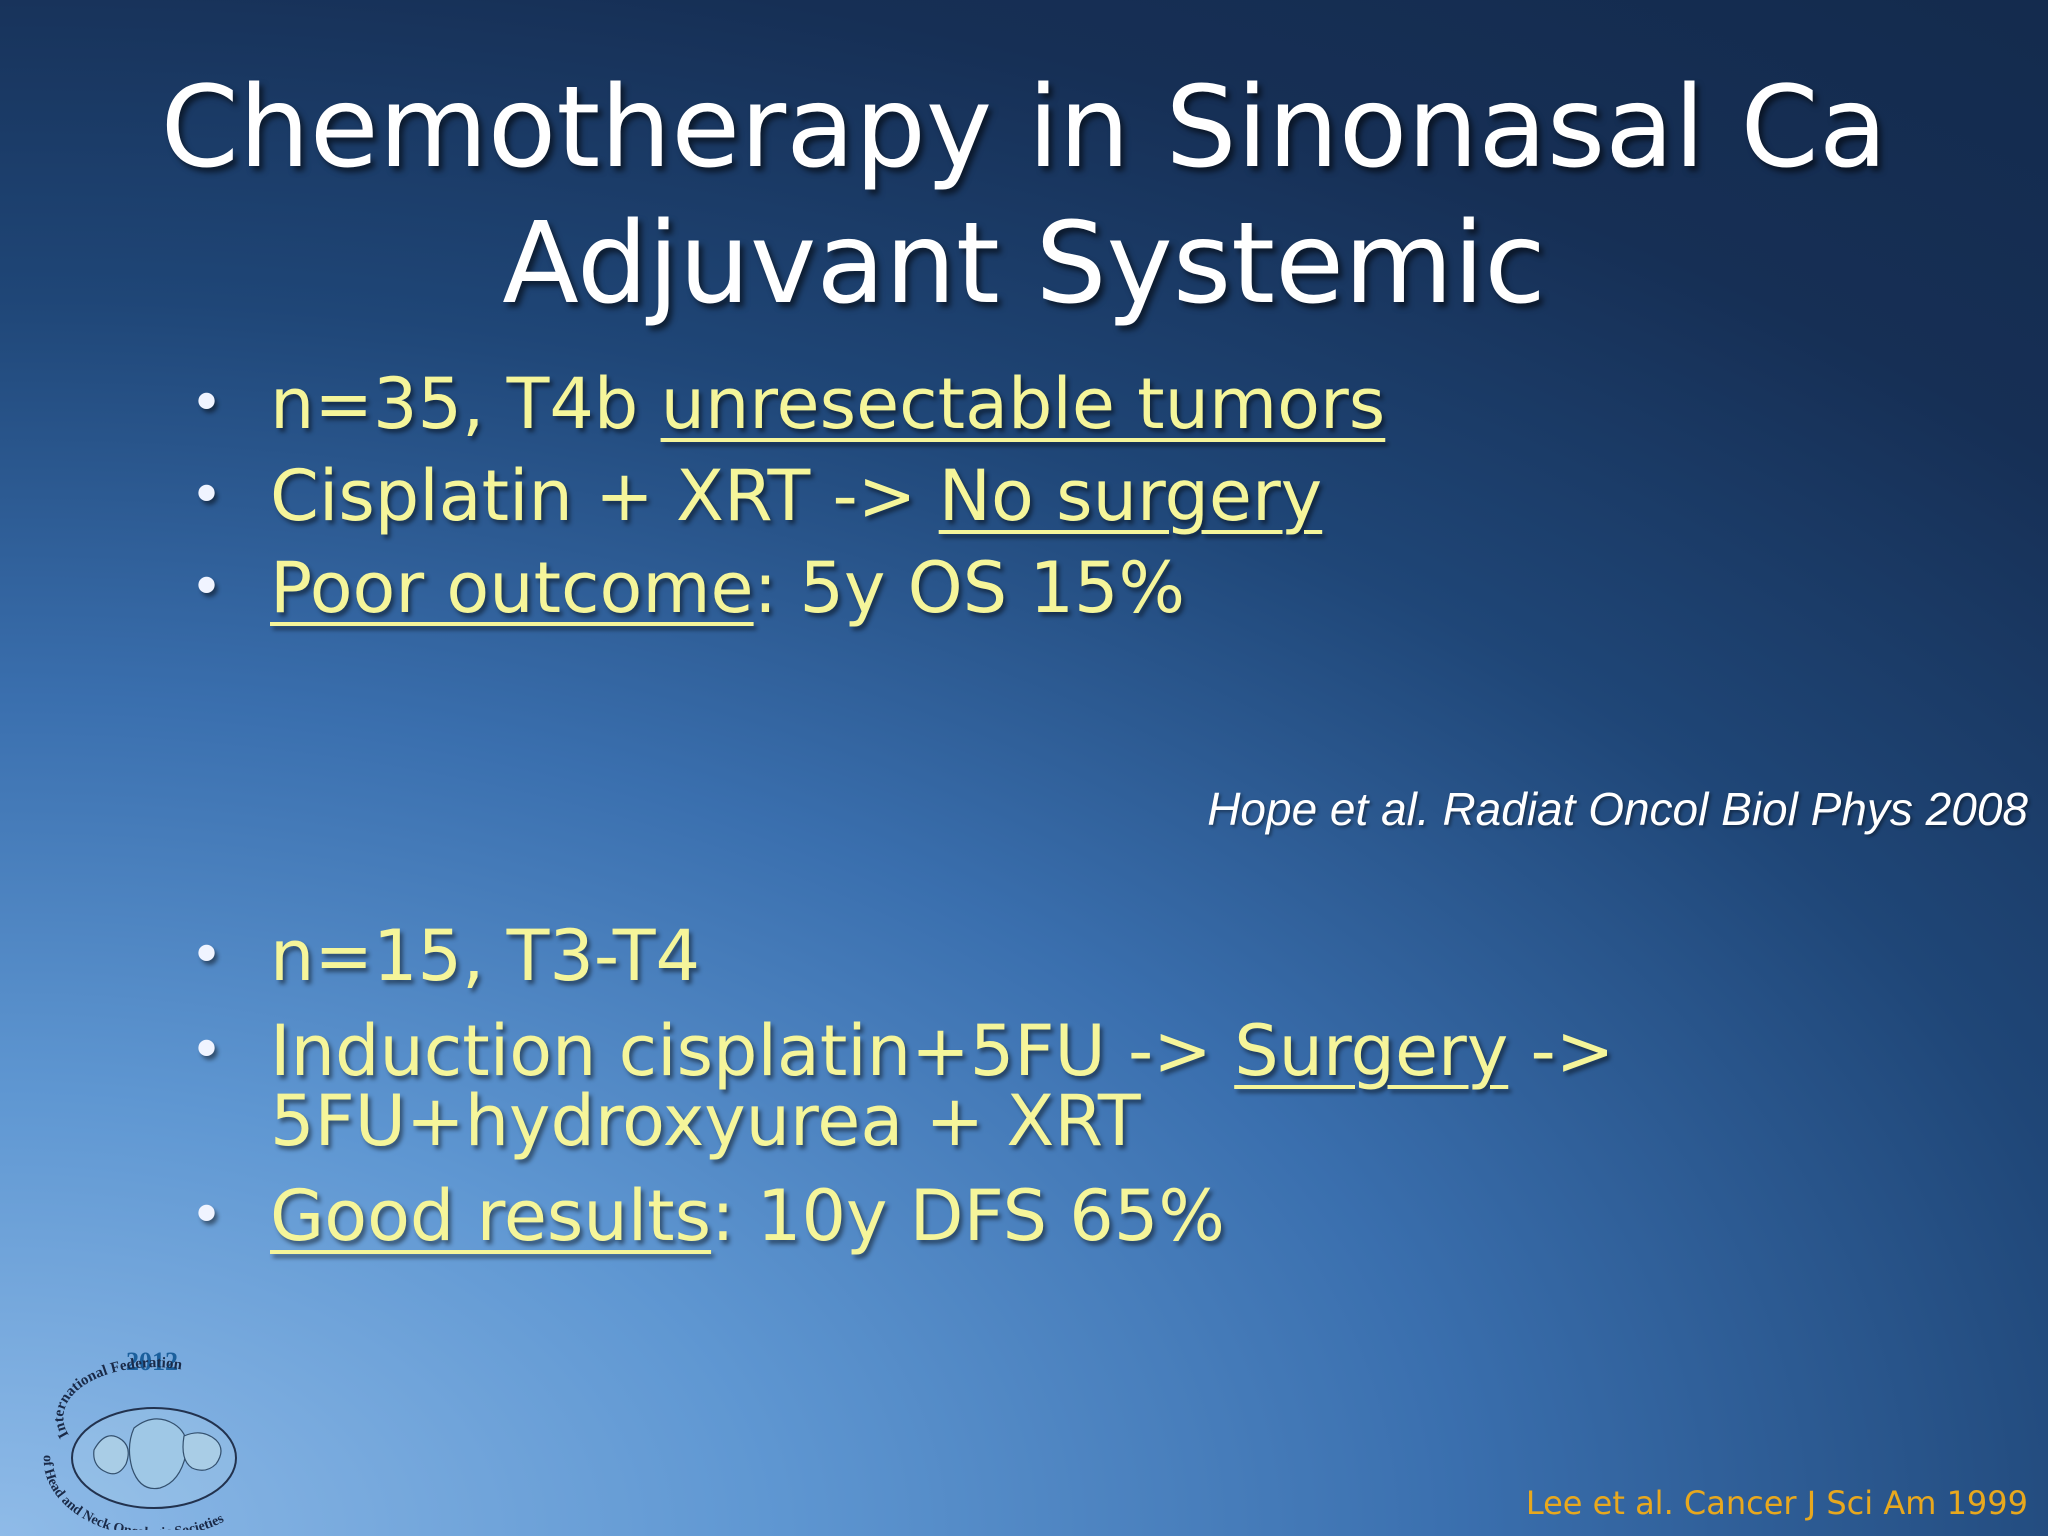  I want to click on bullet-underlined: No surgery, so click(1130, 496).